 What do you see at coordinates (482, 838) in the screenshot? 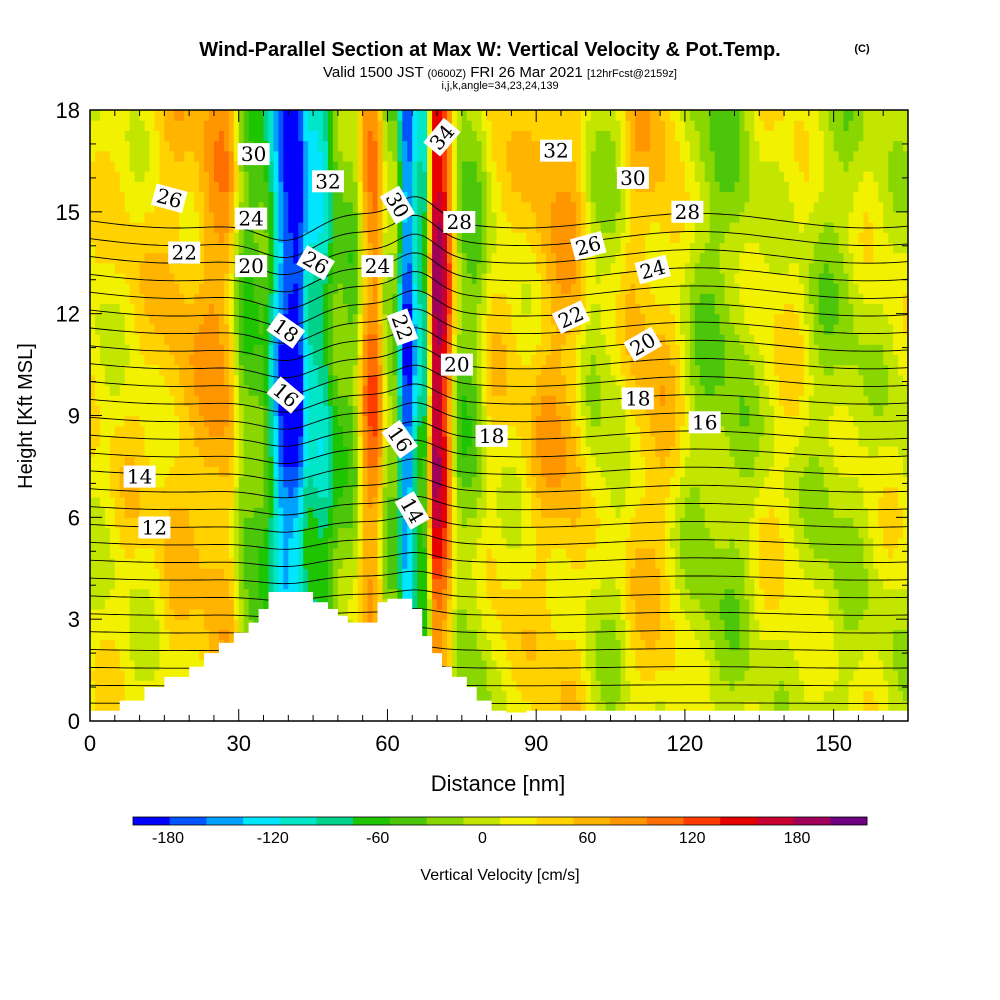
I see `colorbar-tick-label: 0` at bounding box center [482, 838].